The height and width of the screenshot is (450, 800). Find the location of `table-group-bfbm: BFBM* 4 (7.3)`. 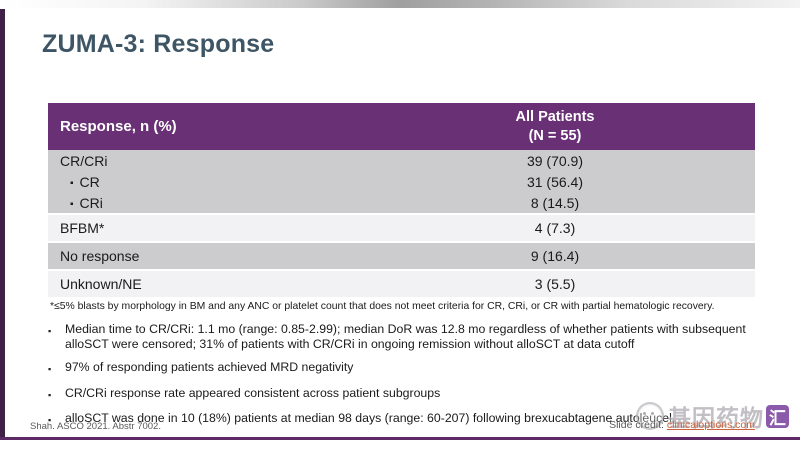

table-group-bfbm: BFBM* 4 (7.3) is located at coordinates (401, 228).